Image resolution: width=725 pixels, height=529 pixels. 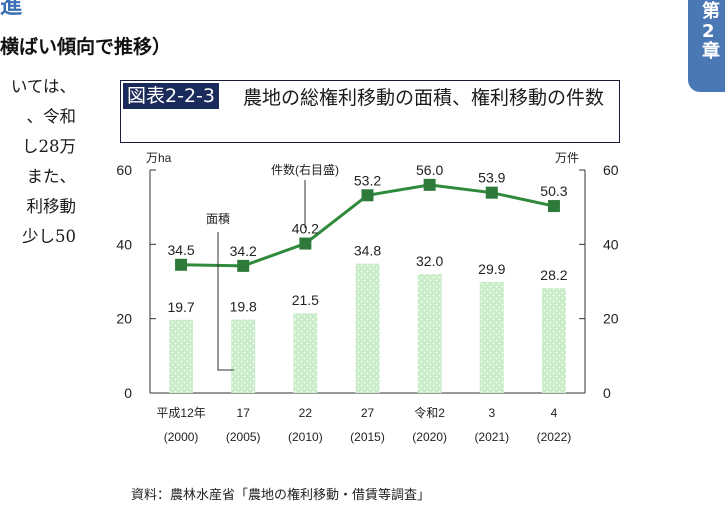 I want to click on x-tick-label: 27, so click(x=368, y=413).